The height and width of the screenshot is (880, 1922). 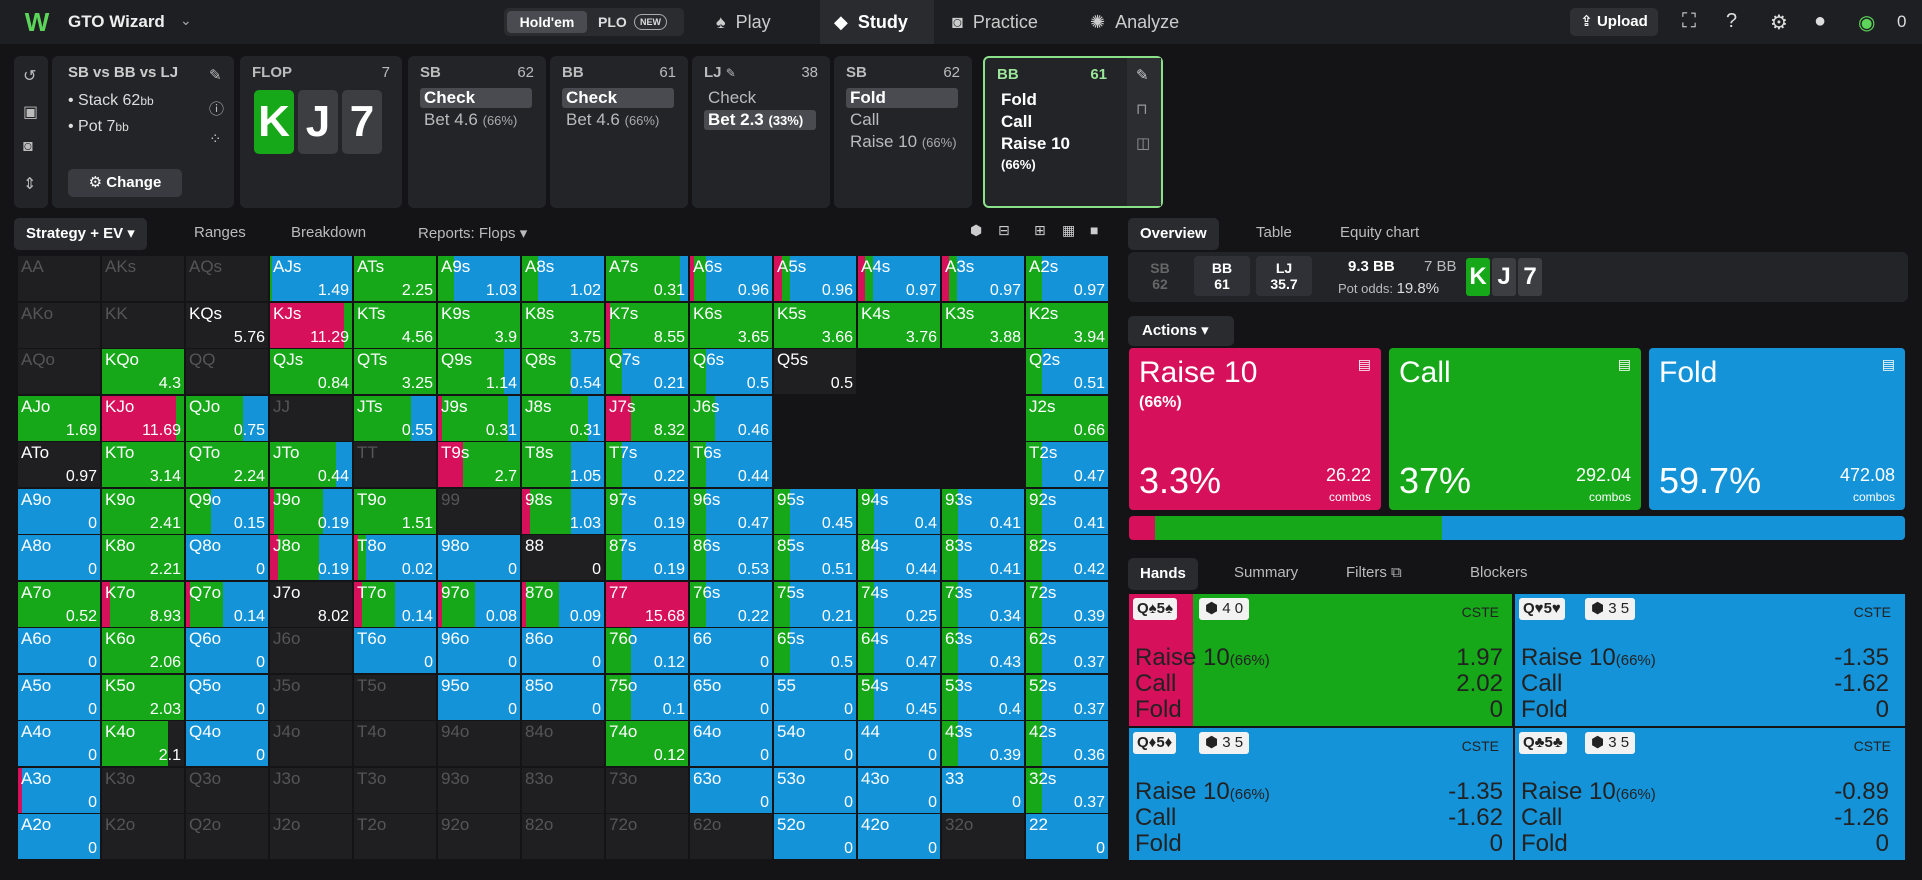 I want to click on hand-cell: Q9o 0.15, so click(x=227, y=511).